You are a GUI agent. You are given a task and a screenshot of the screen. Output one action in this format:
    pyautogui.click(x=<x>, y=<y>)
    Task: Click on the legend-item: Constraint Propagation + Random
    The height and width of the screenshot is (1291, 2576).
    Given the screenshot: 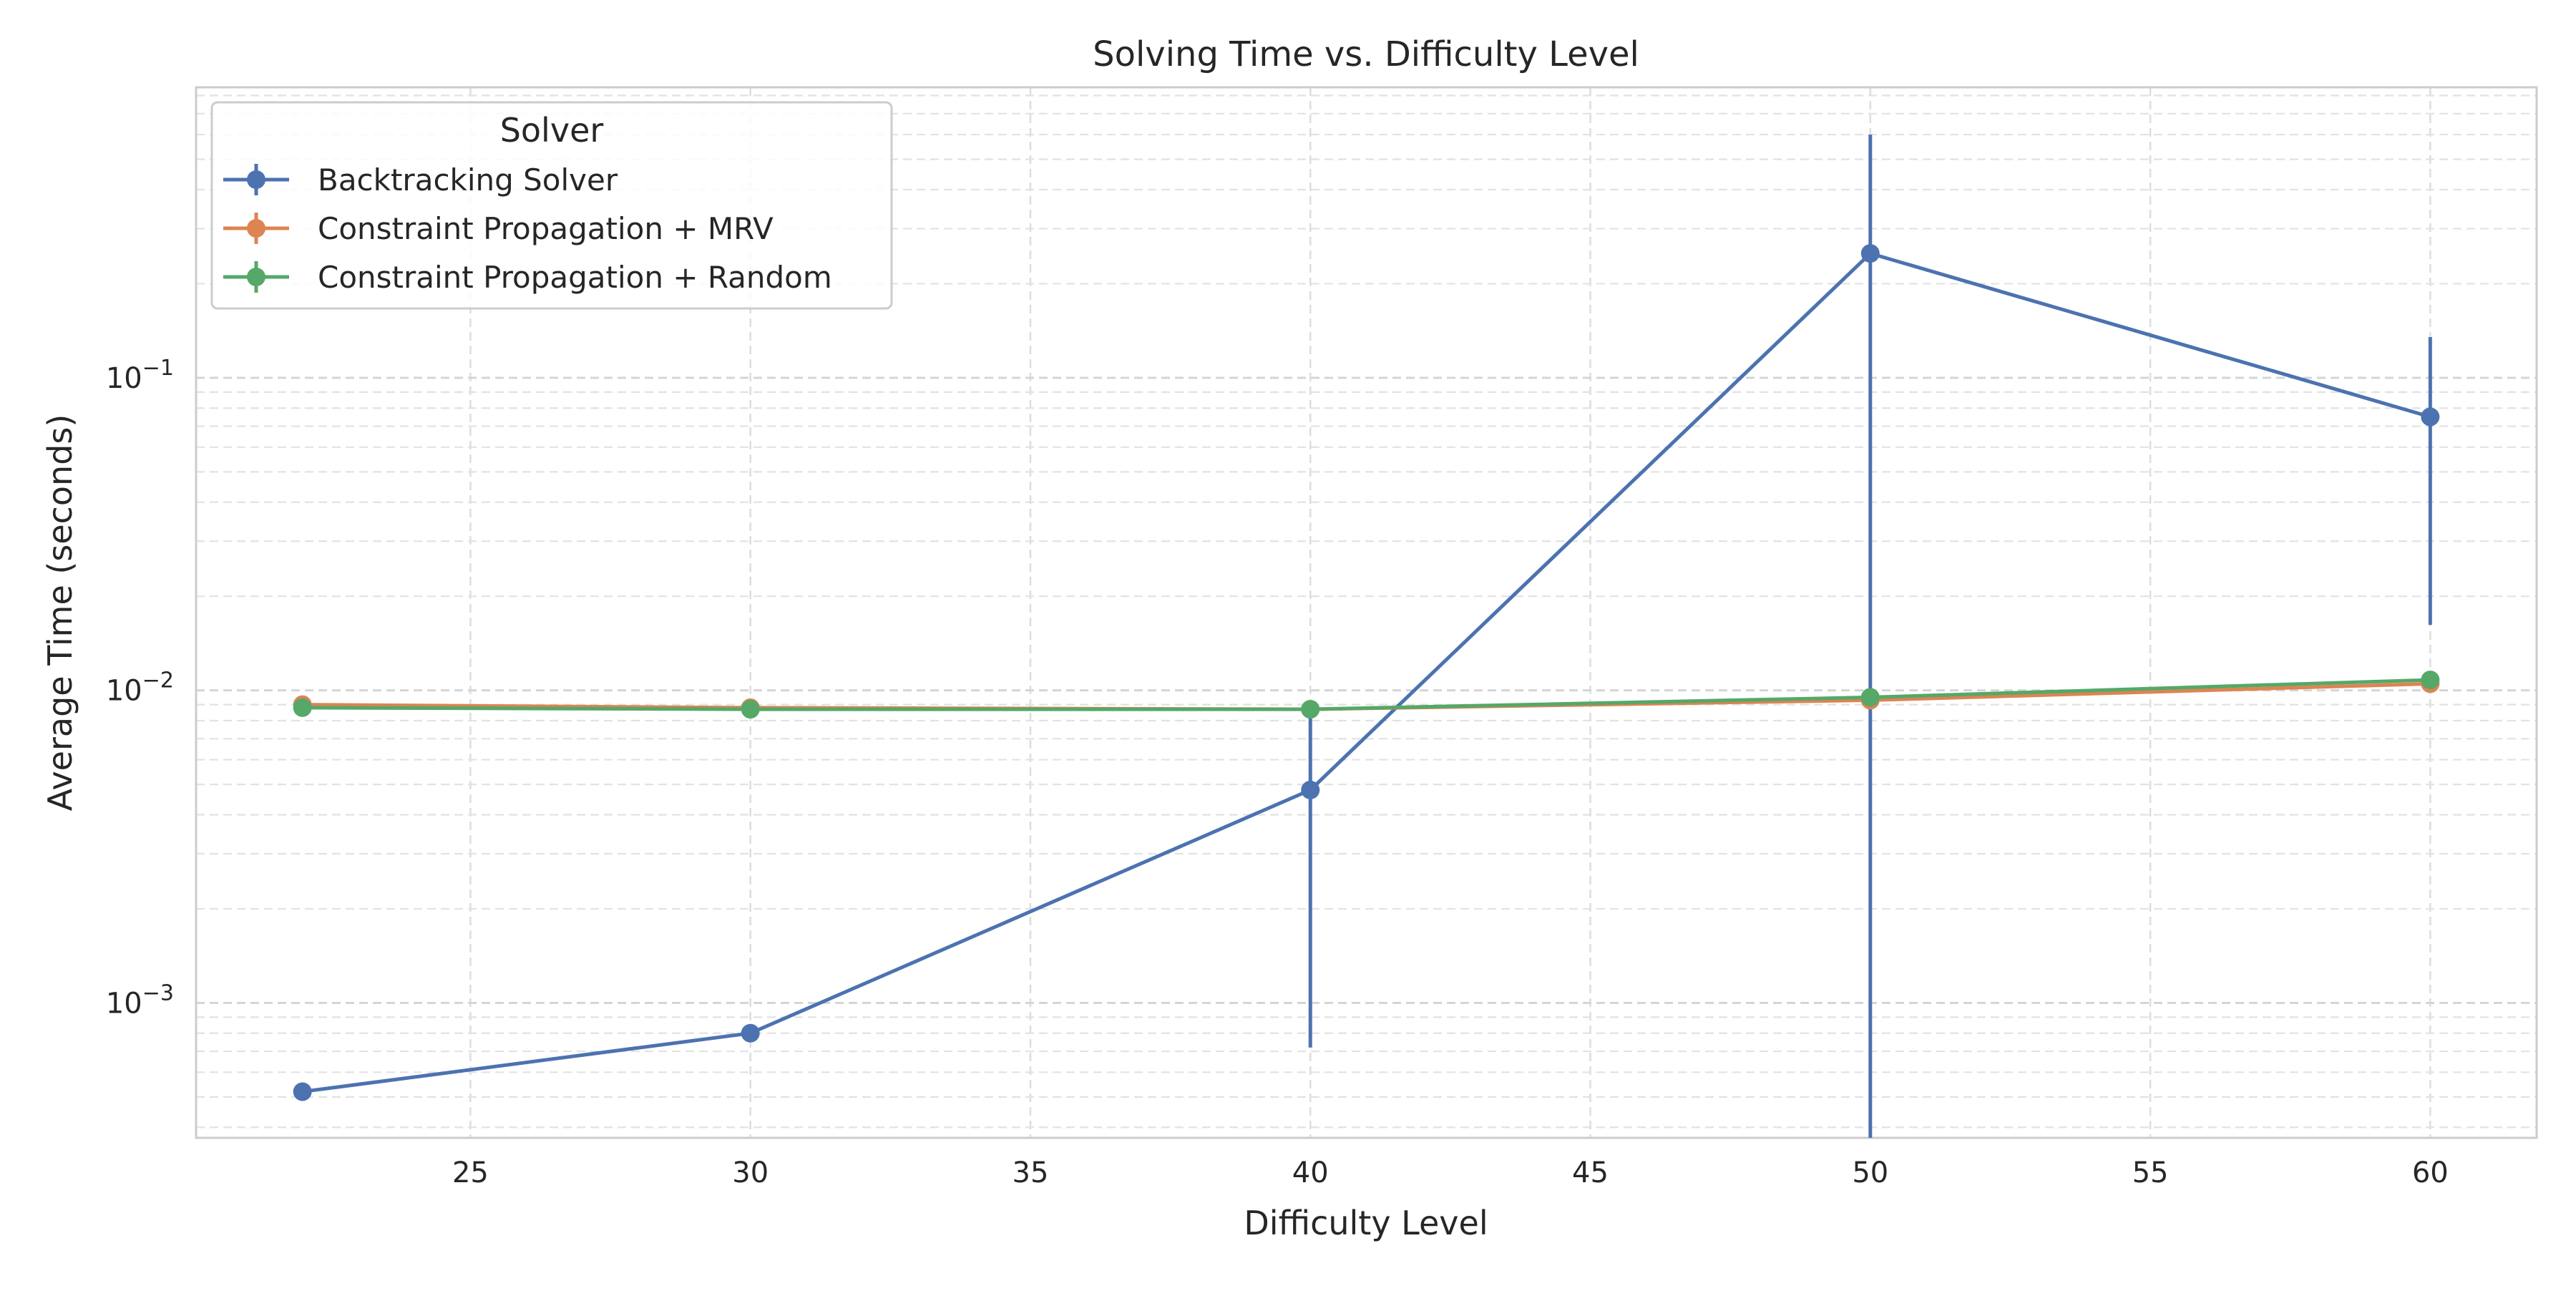 What is the action you would take?
    pyautogui.click(x=527, y=277)
    